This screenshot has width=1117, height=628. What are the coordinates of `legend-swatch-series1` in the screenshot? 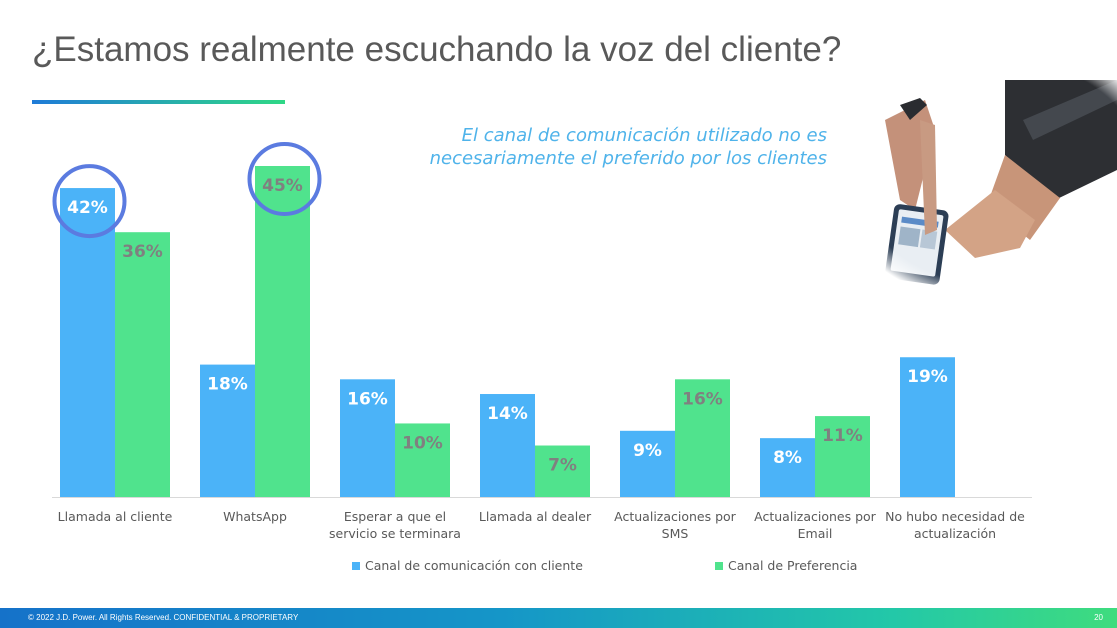 It's located at (356, 565).